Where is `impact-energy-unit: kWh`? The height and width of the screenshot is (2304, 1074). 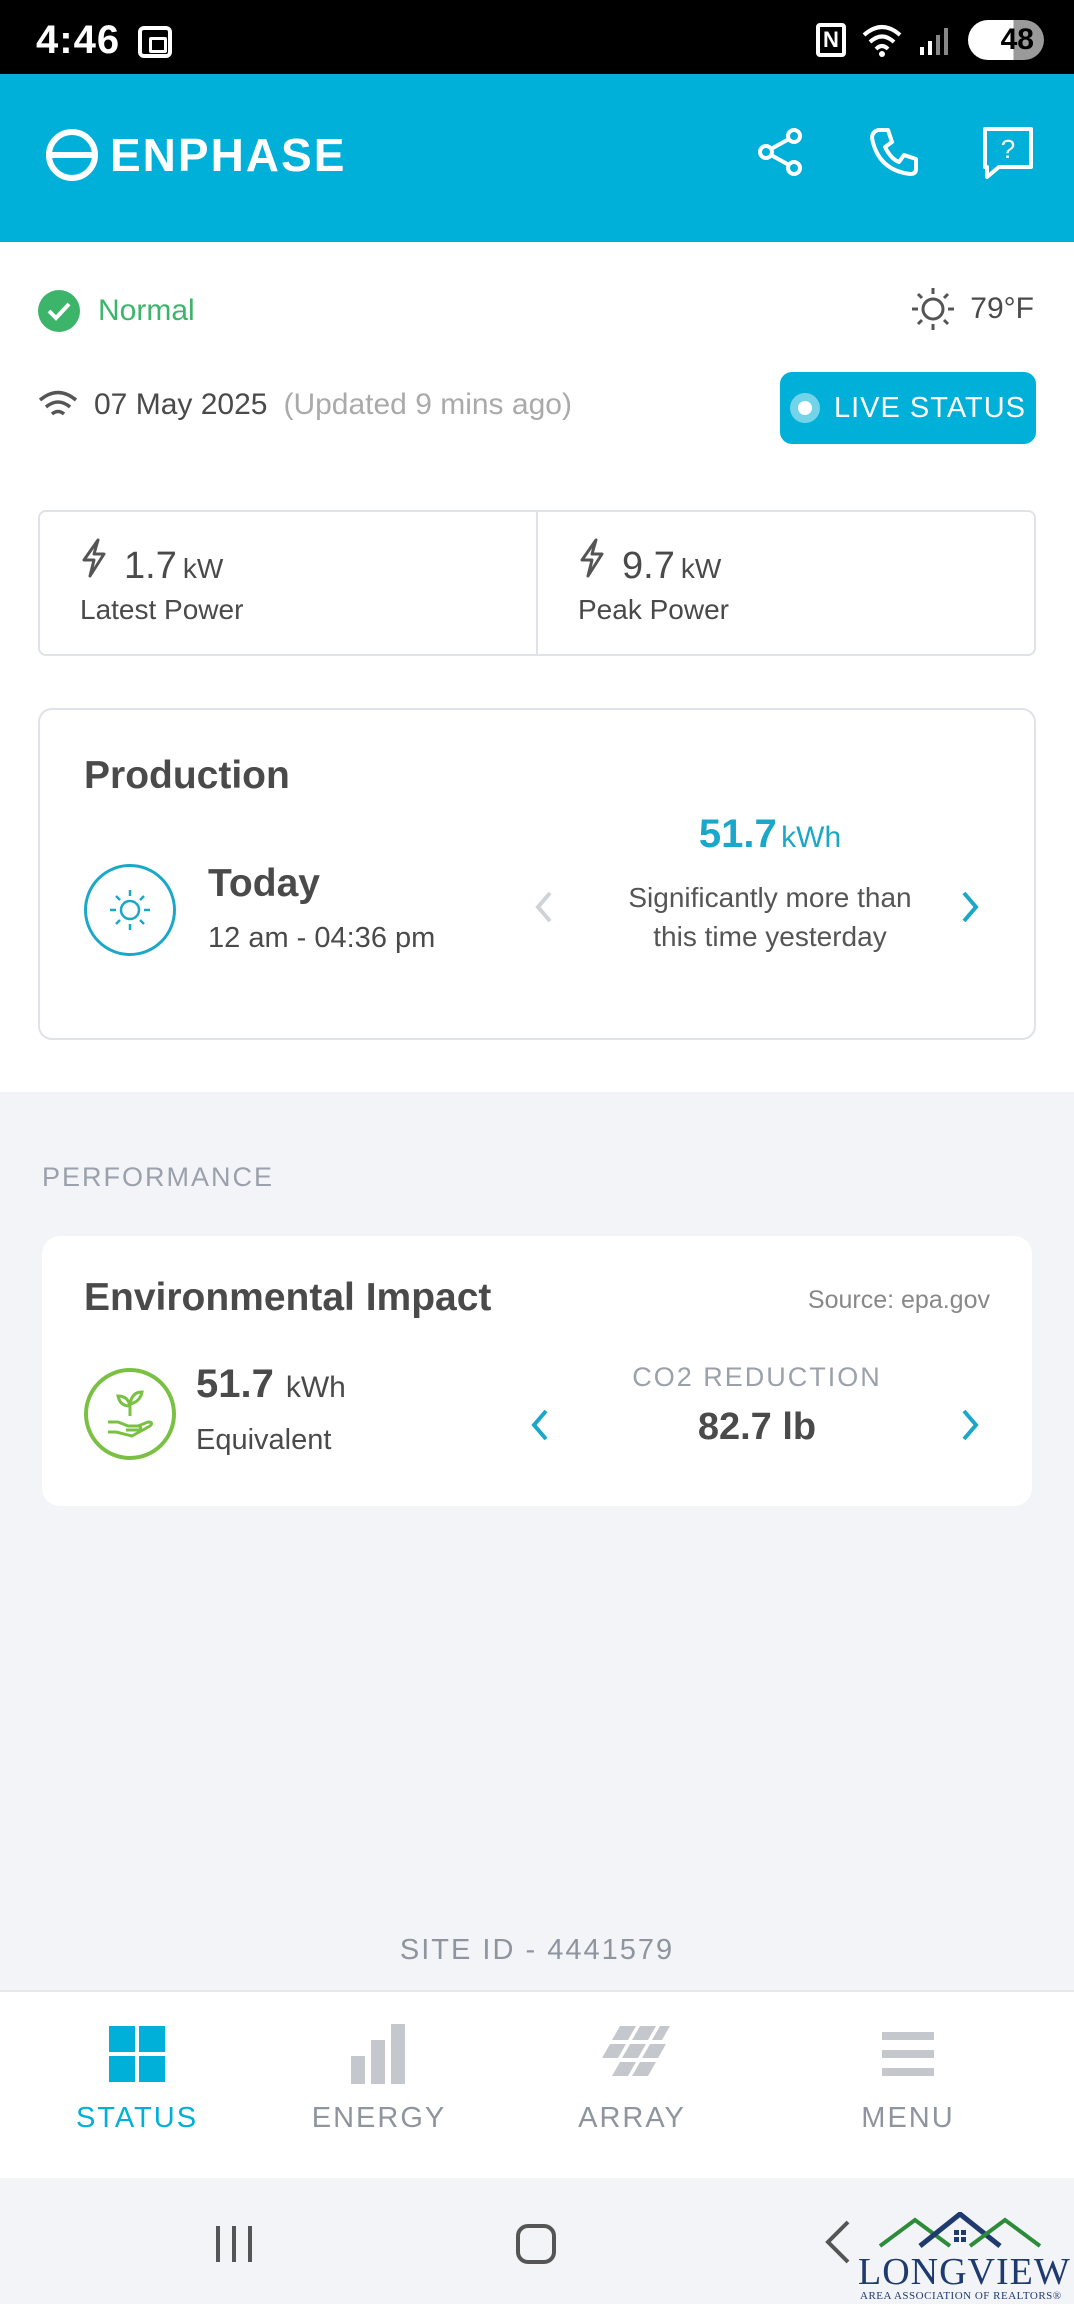 impact-energy-unit: kWh is located at coordinates (315, 1387).